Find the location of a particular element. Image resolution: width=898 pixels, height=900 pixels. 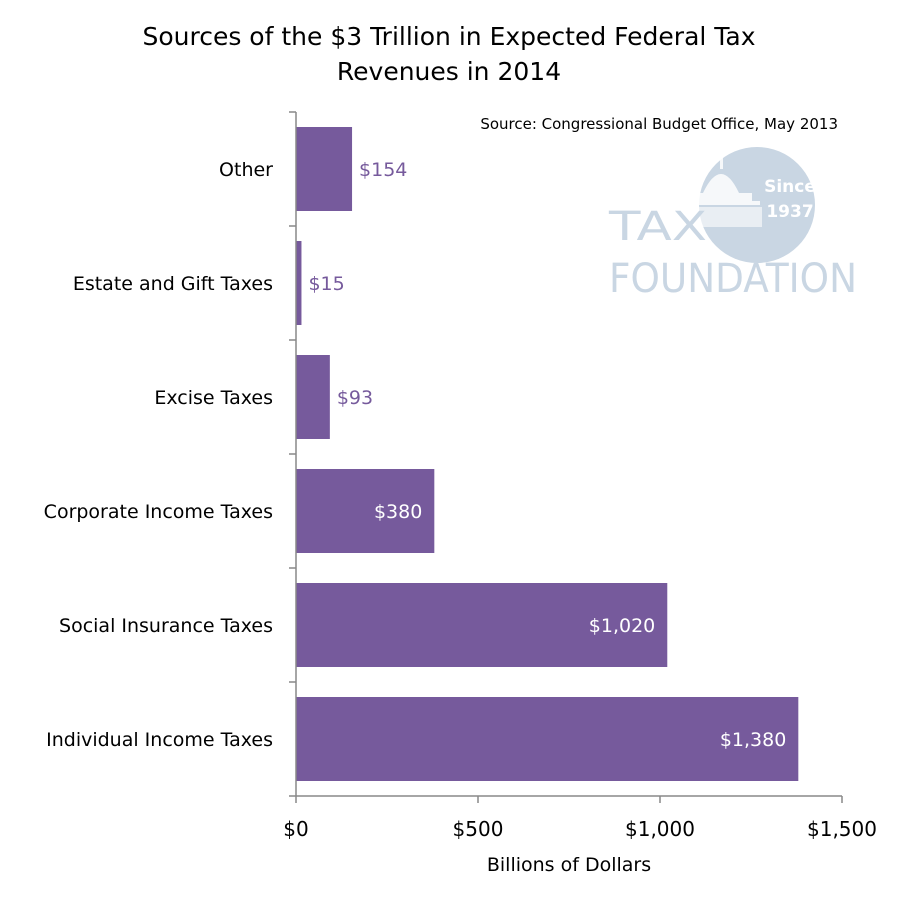

logo-since: Since is located at coordinates (790, 187).